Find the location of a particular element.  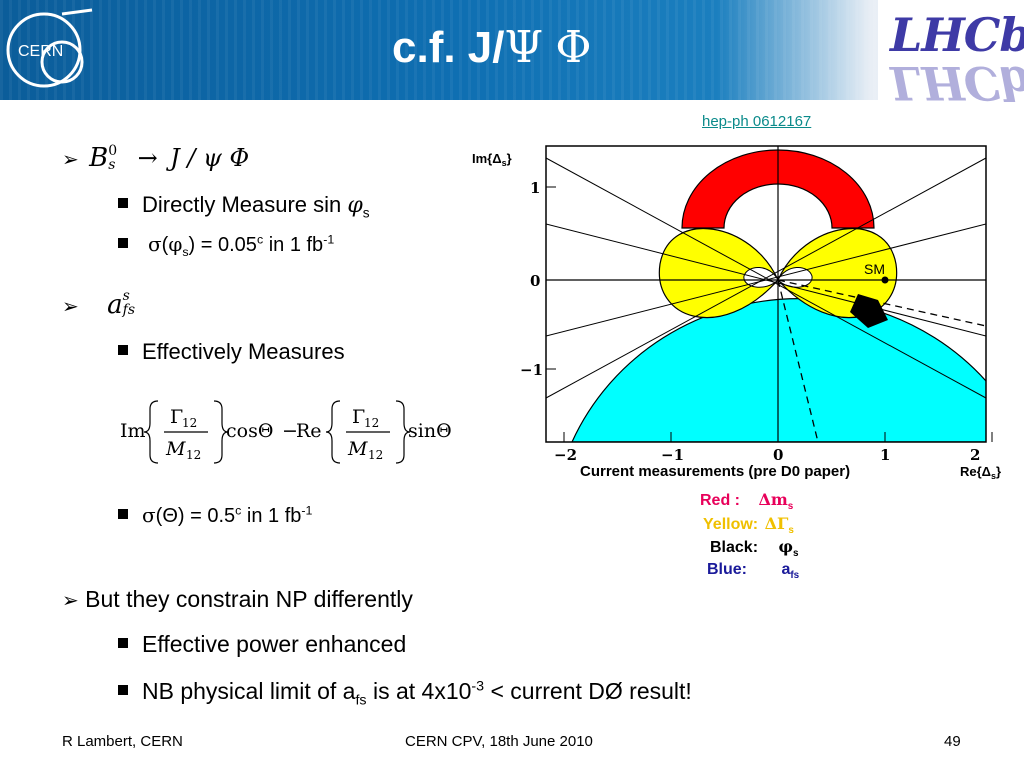

physical-limit-sub: fs is located at coordinates (361, 700).